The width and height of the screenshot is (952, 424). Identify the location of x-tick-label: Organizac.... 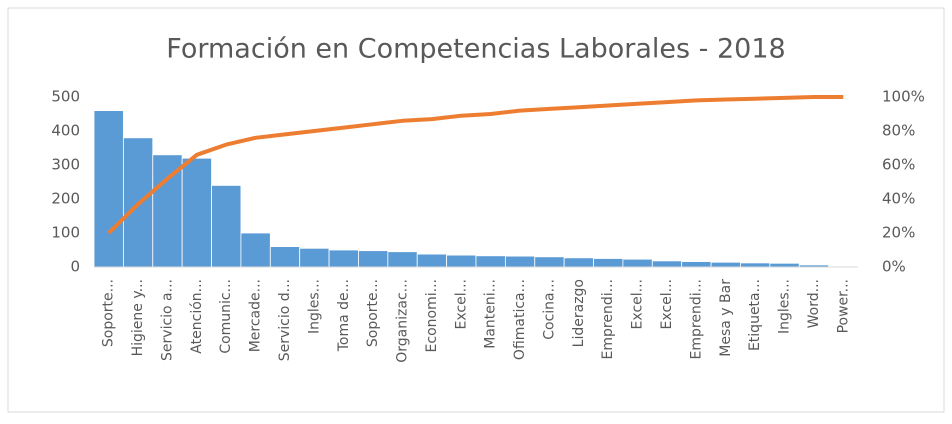
(403, 321).